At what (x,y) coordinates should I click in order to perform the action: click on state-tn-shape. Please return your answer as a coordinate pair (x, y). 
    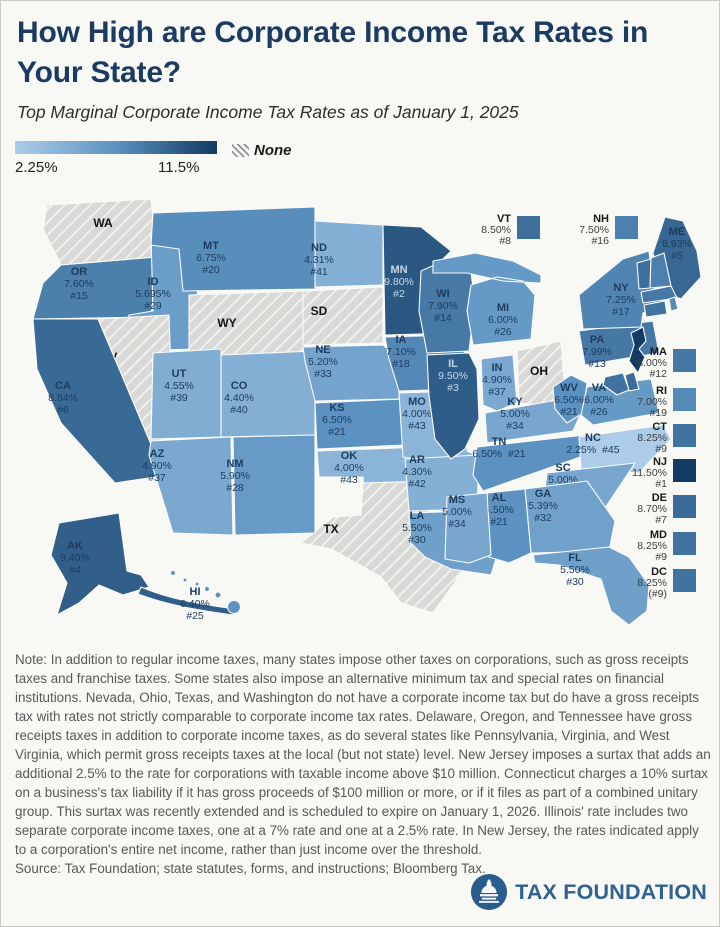
    Looking at the image, I should click on (541, 462).